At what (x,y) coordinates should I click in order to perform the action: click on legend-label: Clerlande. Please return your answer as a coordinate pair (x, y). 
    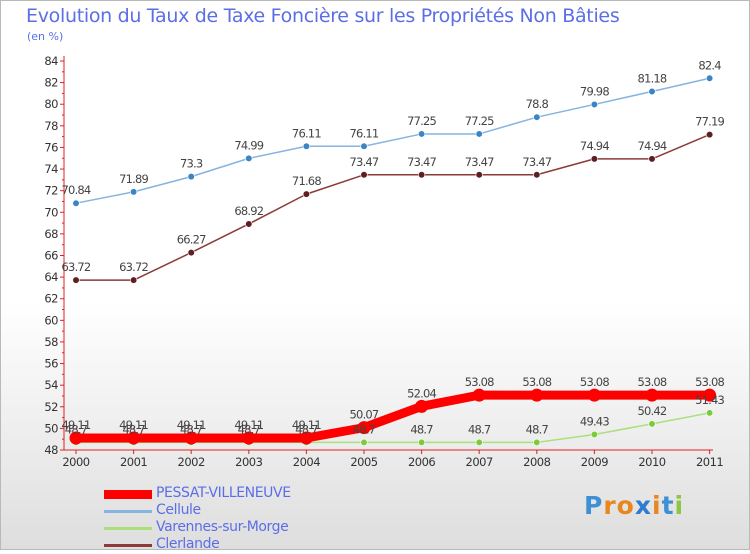
    Looking at the image, I should click on (188, 544).